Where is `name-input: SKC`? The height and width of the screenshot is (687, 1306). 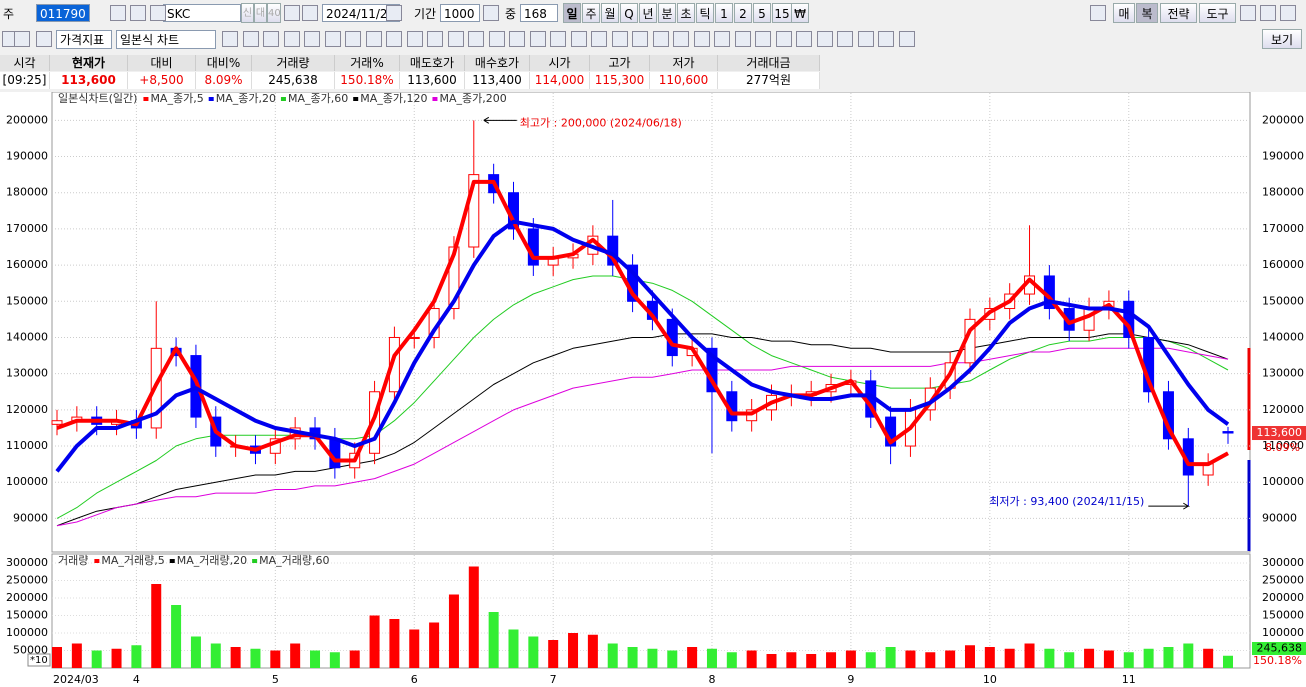
name-input: SKC is located at coordinates (202, 13).